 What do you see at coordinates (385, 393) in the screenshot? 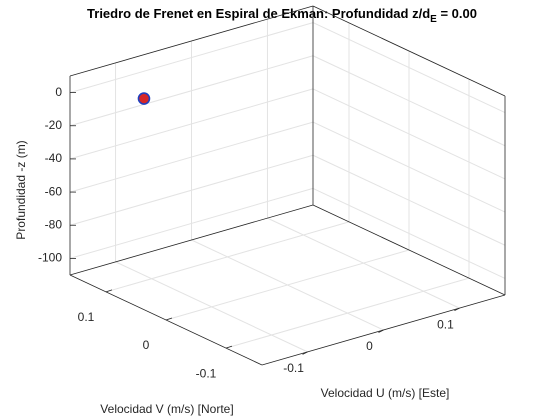
I see `x-axis-label: Velocidad U (m/s) [Este]` at bounding box center [385, 393].